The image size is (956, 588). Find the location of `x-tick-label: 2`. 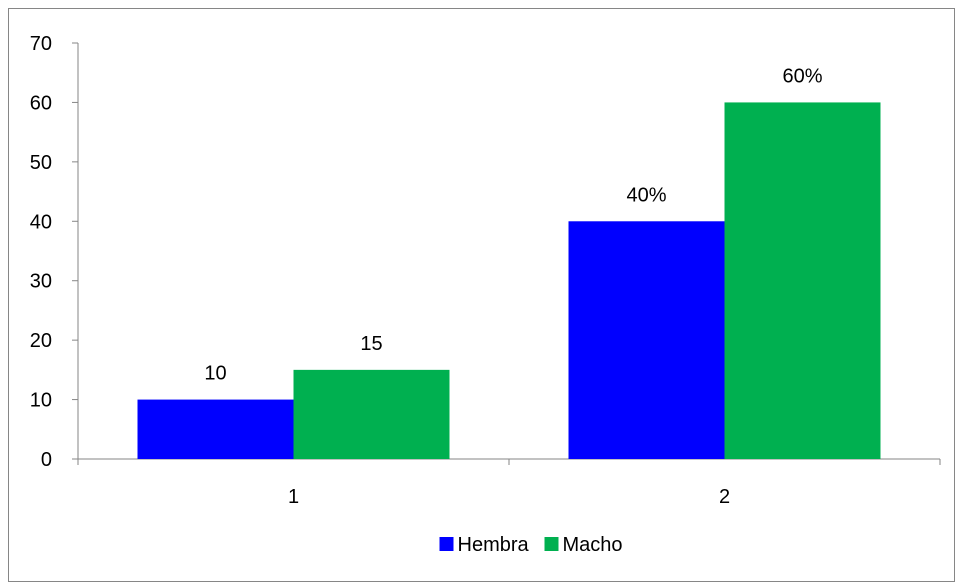

x-tick-label: 2 is located at coordinates (724, 497).